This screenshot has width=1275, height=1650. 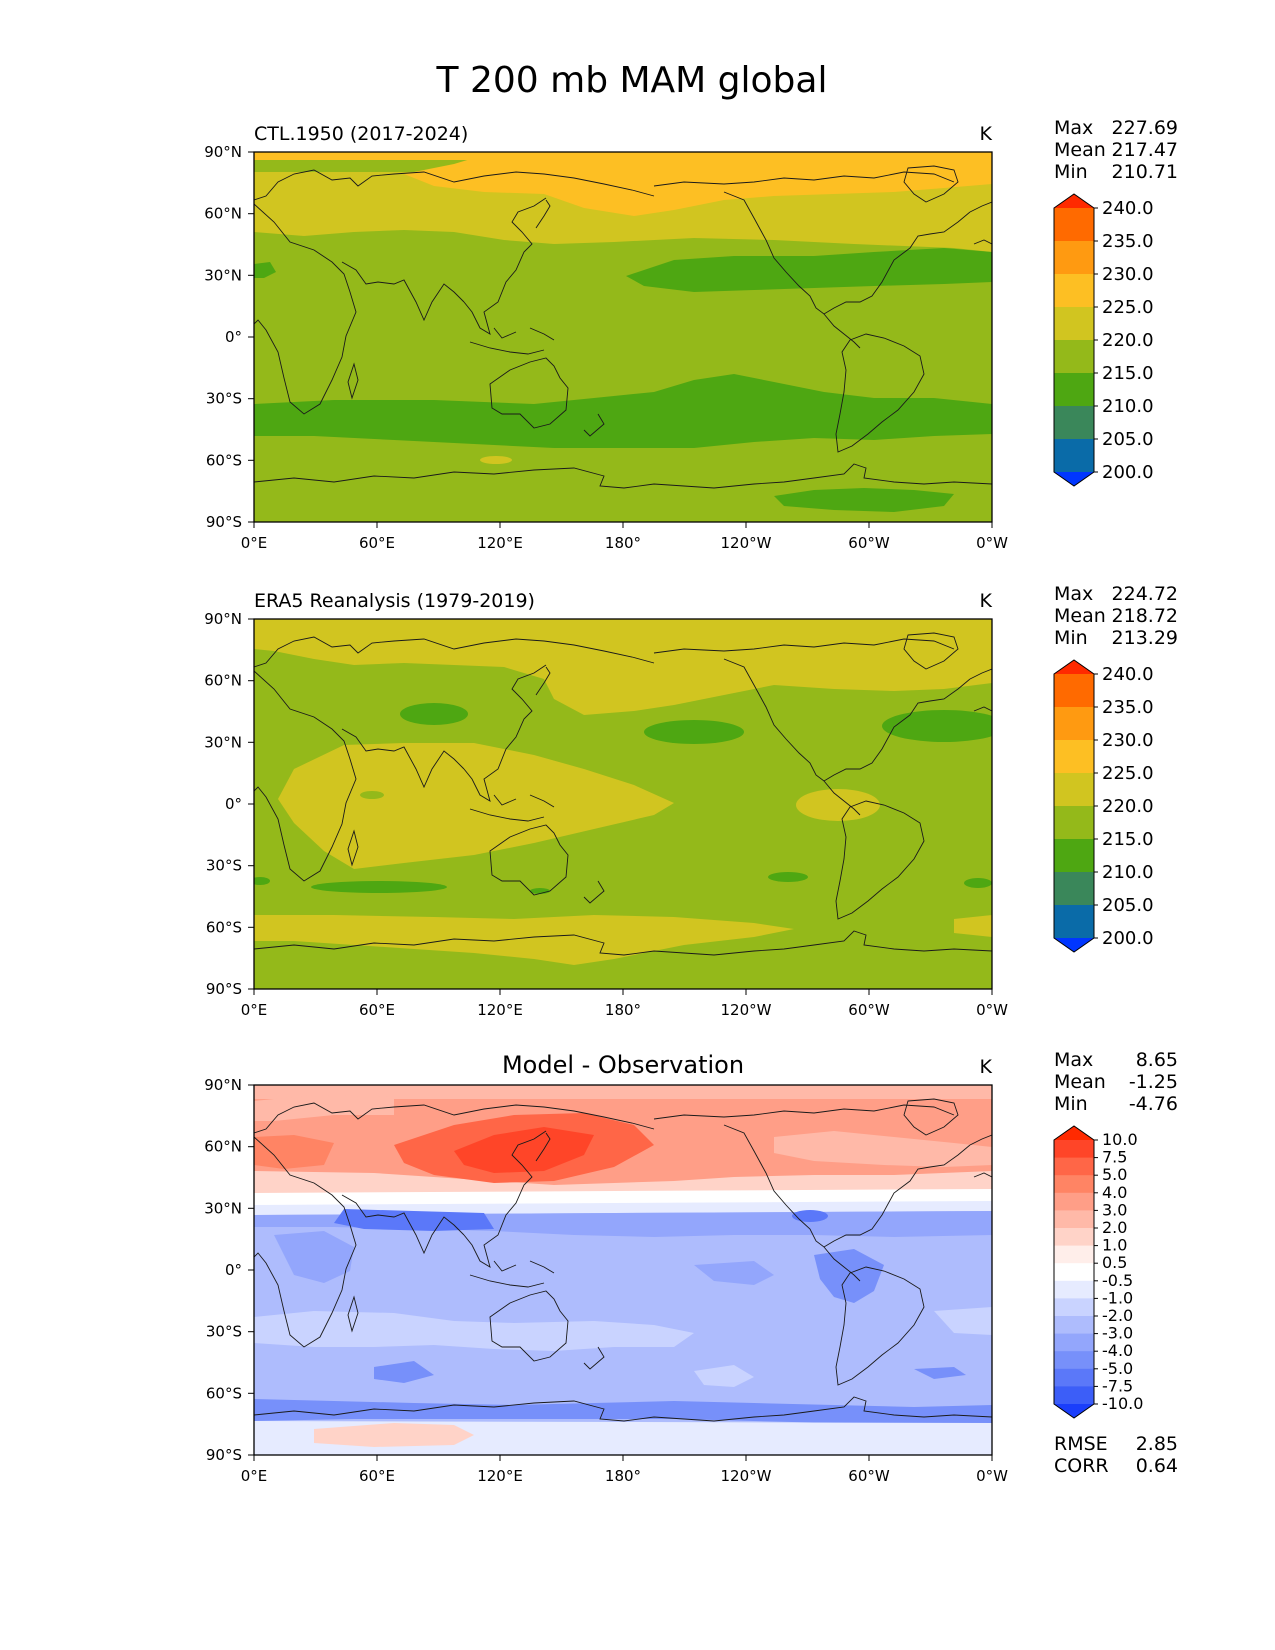 What do you see at coordinates (1116, 150) in the screenshot?
I see `stats-model: Max 227.69 Mean 217.47 Min 210.71` at bounding box center [1116, 150].